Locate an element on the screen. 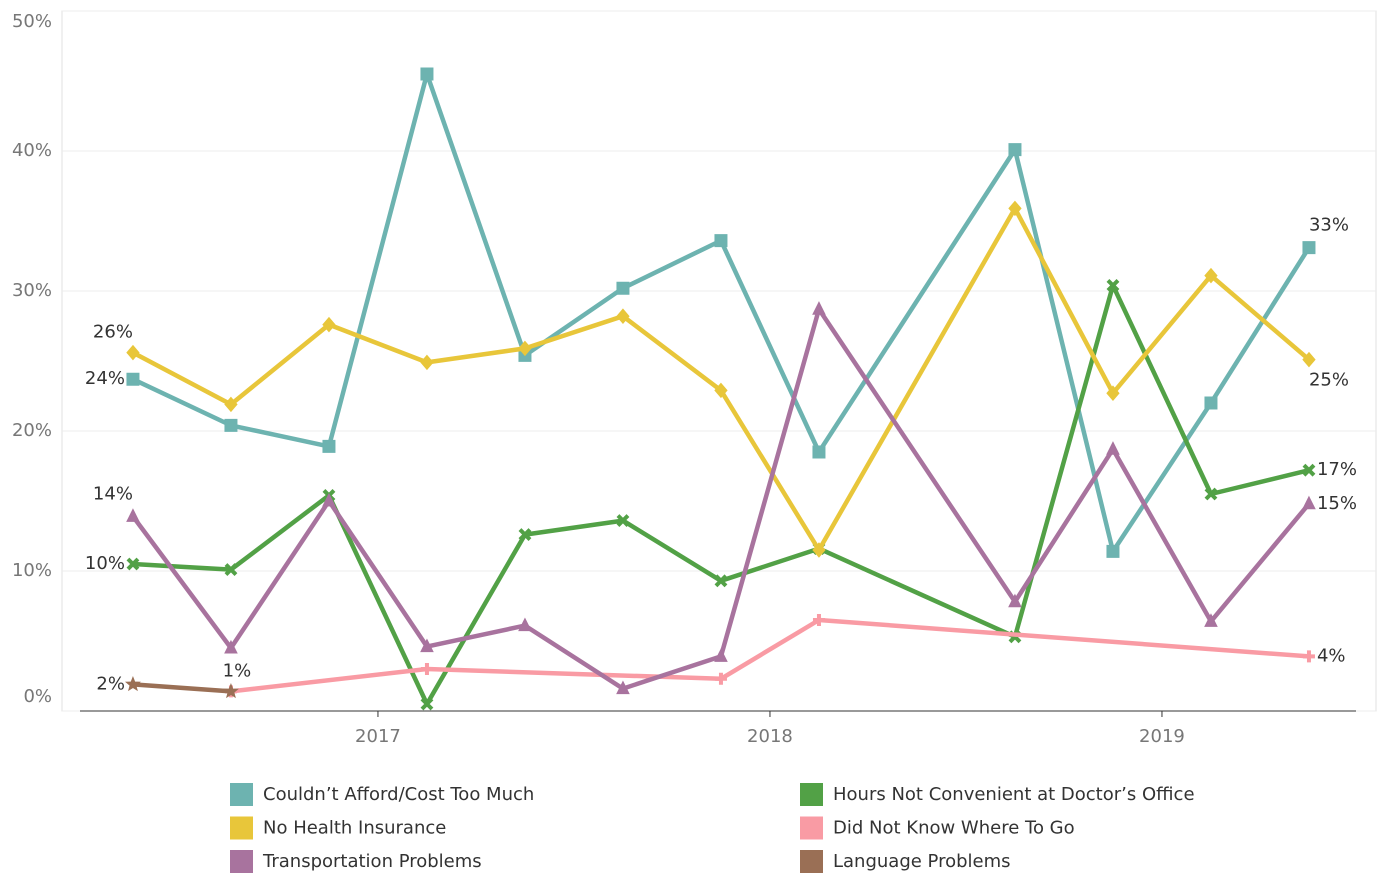 The height and width of the screenshot is (873, 1380). data-label: 1% is located at coordinates (237, 670).